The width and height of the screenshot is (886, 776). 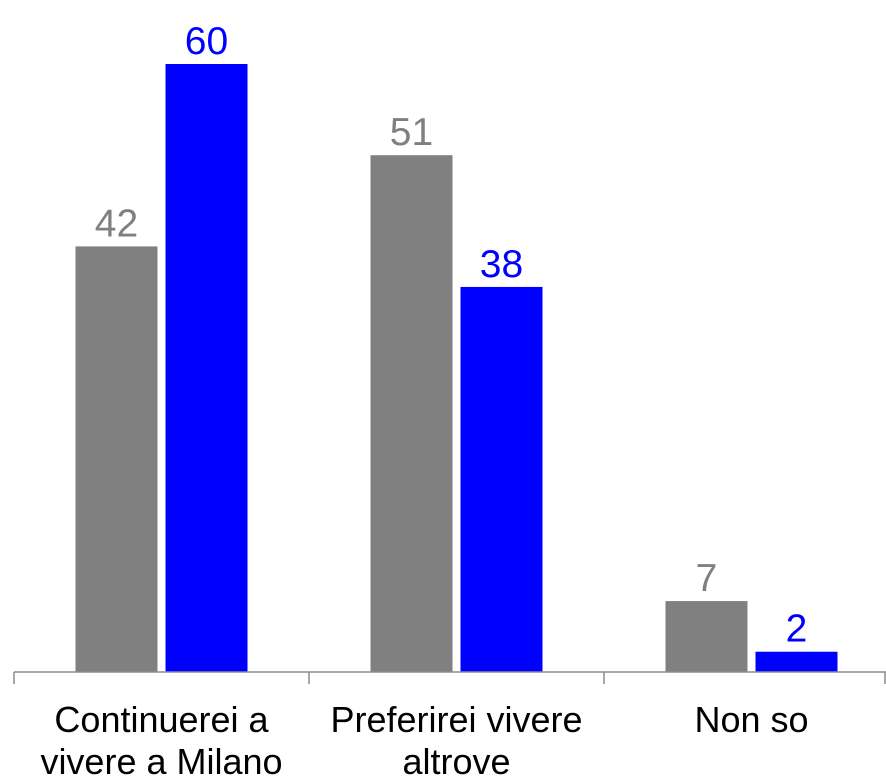 I want to click on bar-series2-cat3, so click(x=796, y=661).